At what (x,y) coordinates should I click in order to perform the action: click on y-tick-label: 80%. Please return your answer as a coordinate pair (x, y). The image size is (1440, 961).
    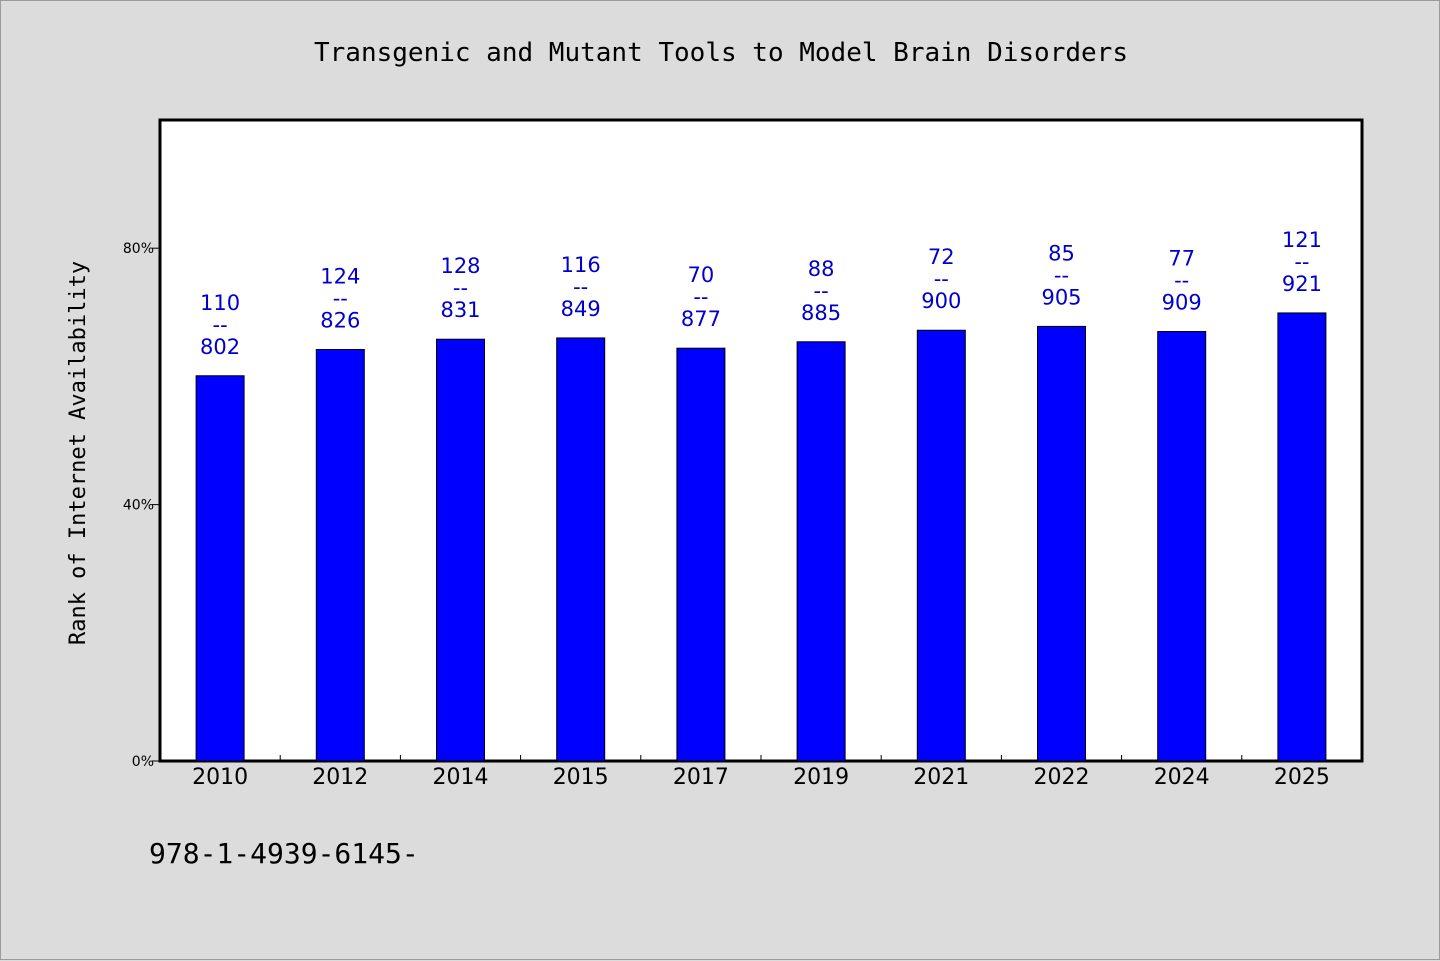
    Looking at the image, I should click on (138, 249).